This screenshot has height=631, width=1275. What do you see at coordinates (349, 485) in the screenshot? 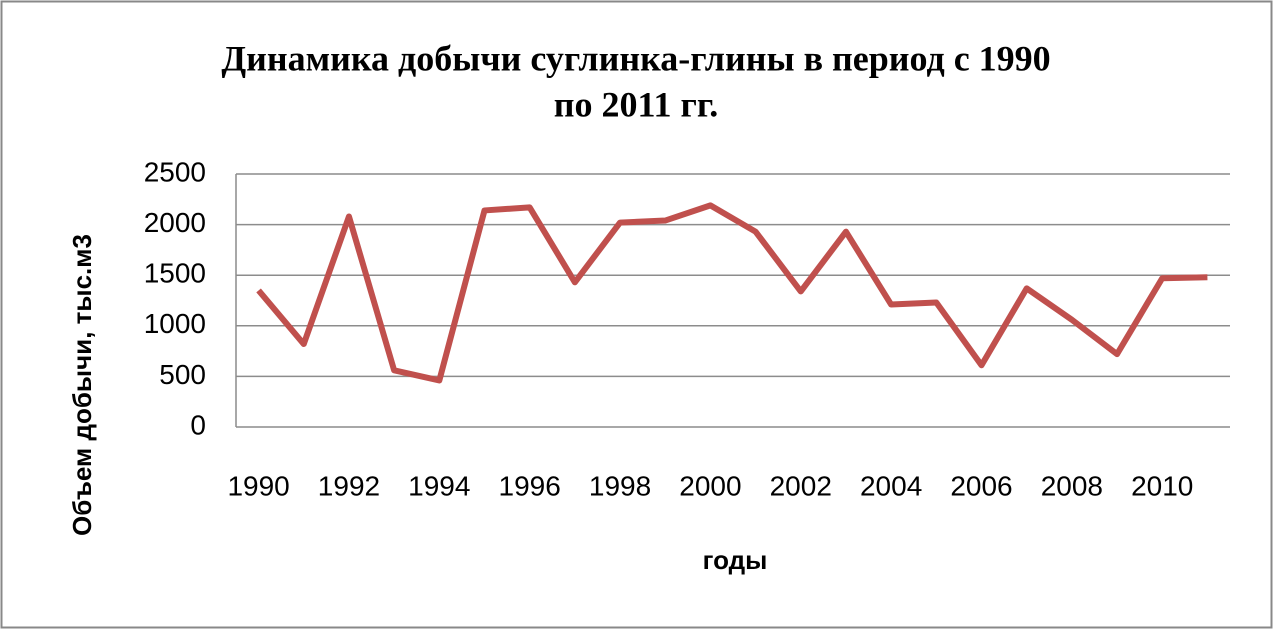
I see `x-tick-label: 1992` at bounding box center [349, 485].